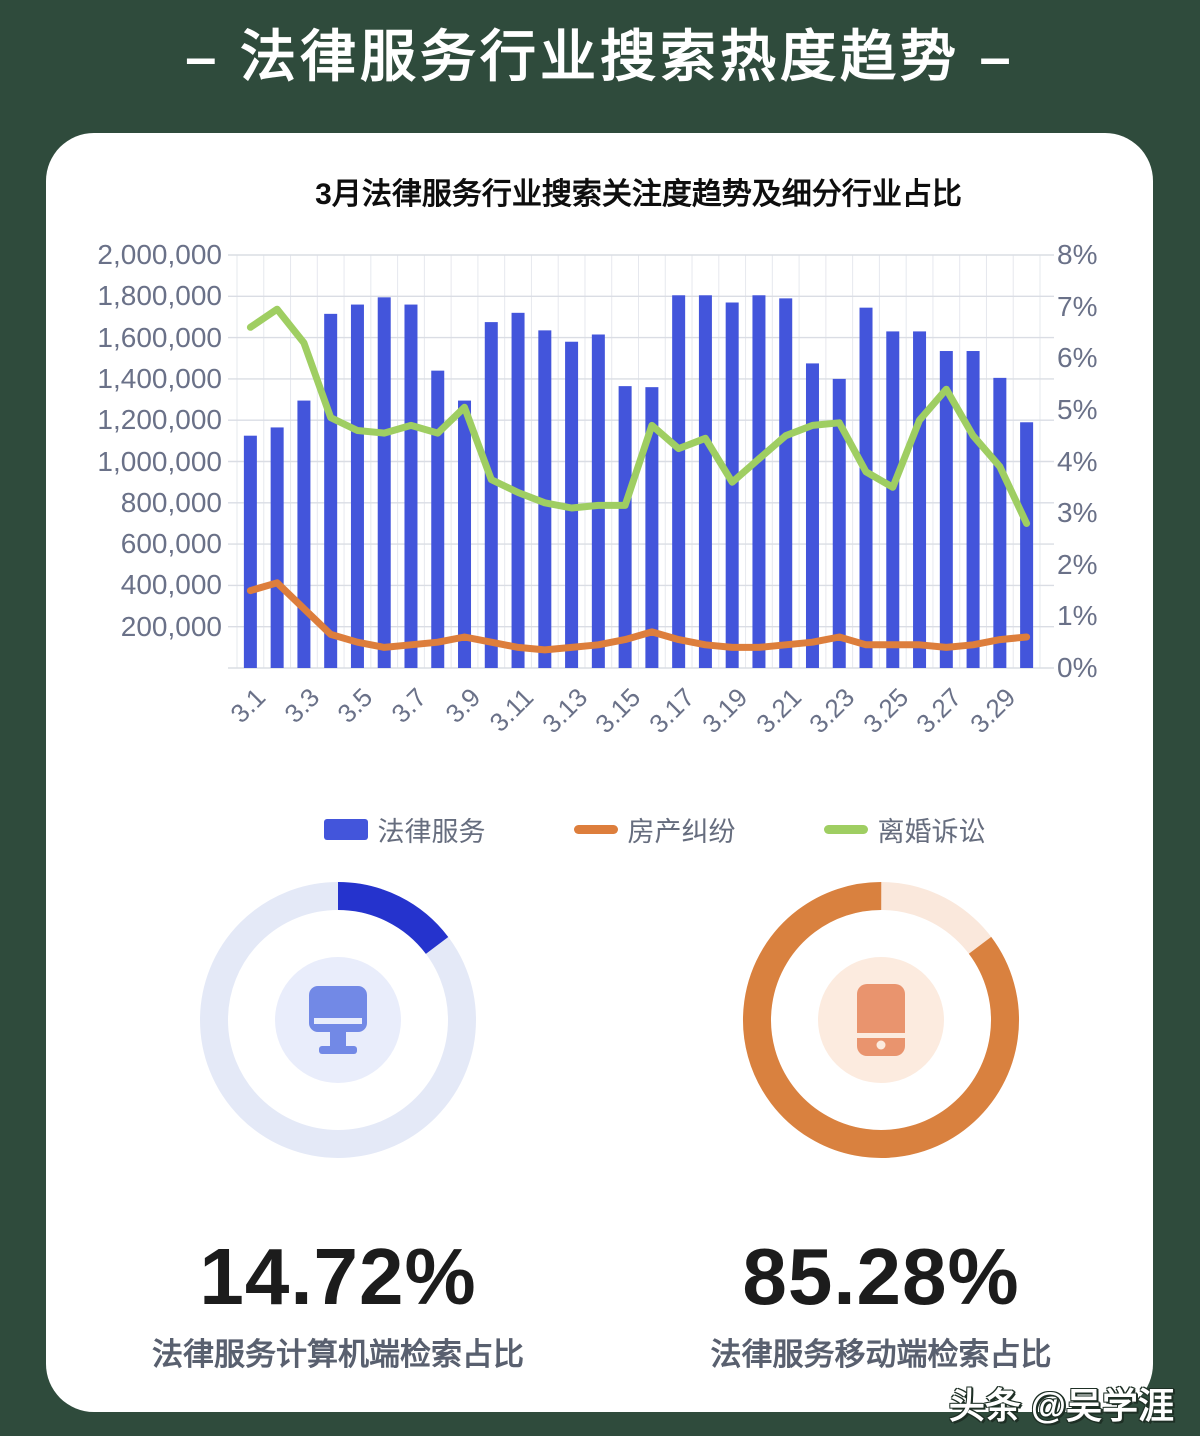 The image size is (1200, 1436). Describe the element at coordinates (159, 337) in the screenshot. I see `left-axis-tick: 1,600,000` at that location.